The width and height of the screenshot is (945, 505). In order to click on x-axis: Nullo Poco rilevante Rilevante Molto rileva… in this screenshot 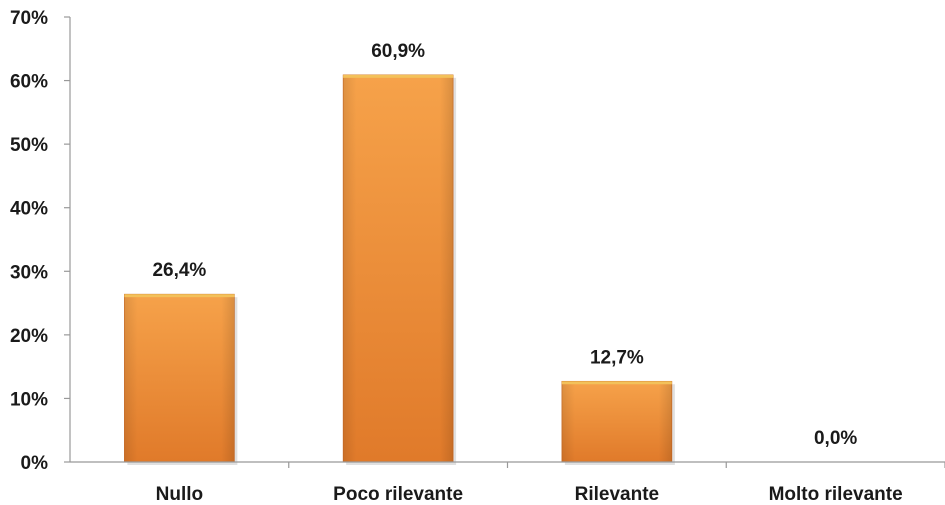, I will do `click(507, 483)`.